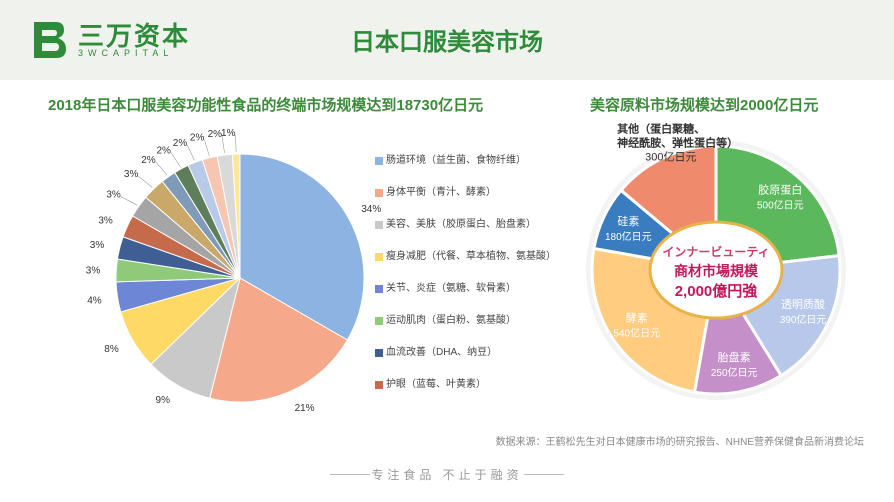  Describe the element at coordinates (544, 474) in the screenshot. I see `footer-divider-right` at that location.